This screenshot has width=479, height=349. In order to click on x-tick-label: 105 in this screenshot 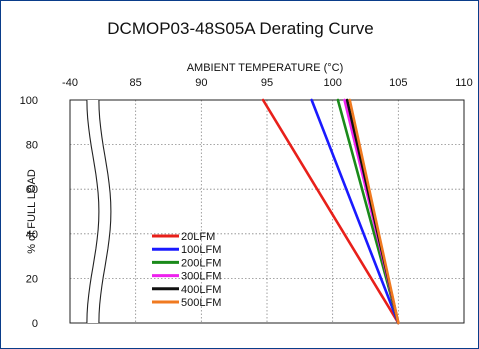, I will do `click(398, 83)`.